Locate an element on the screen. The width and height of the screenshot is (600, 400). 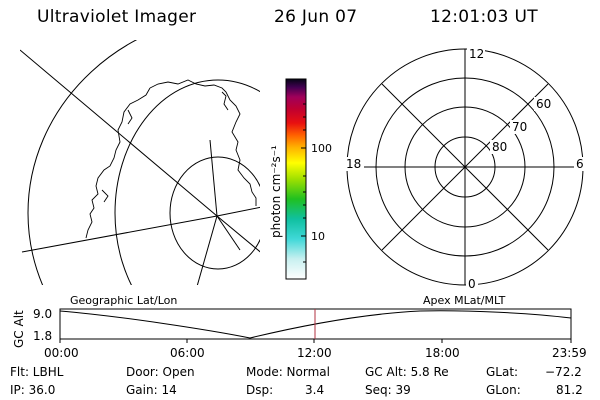
x-tick-label: 00:00 is located at coordinates (61, 353).